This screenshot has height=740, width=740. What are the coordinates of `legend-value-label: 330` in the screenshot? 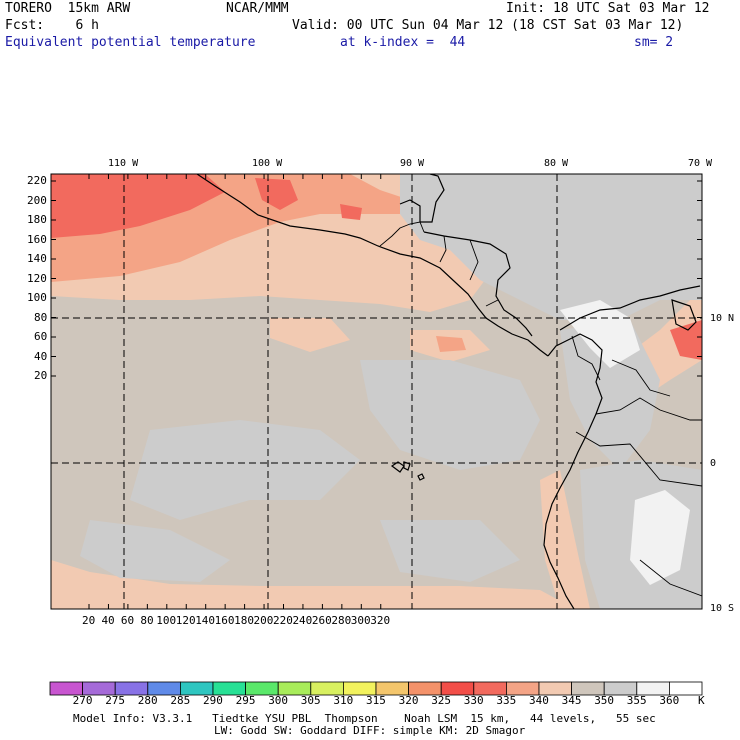 It's located at (473, 700).